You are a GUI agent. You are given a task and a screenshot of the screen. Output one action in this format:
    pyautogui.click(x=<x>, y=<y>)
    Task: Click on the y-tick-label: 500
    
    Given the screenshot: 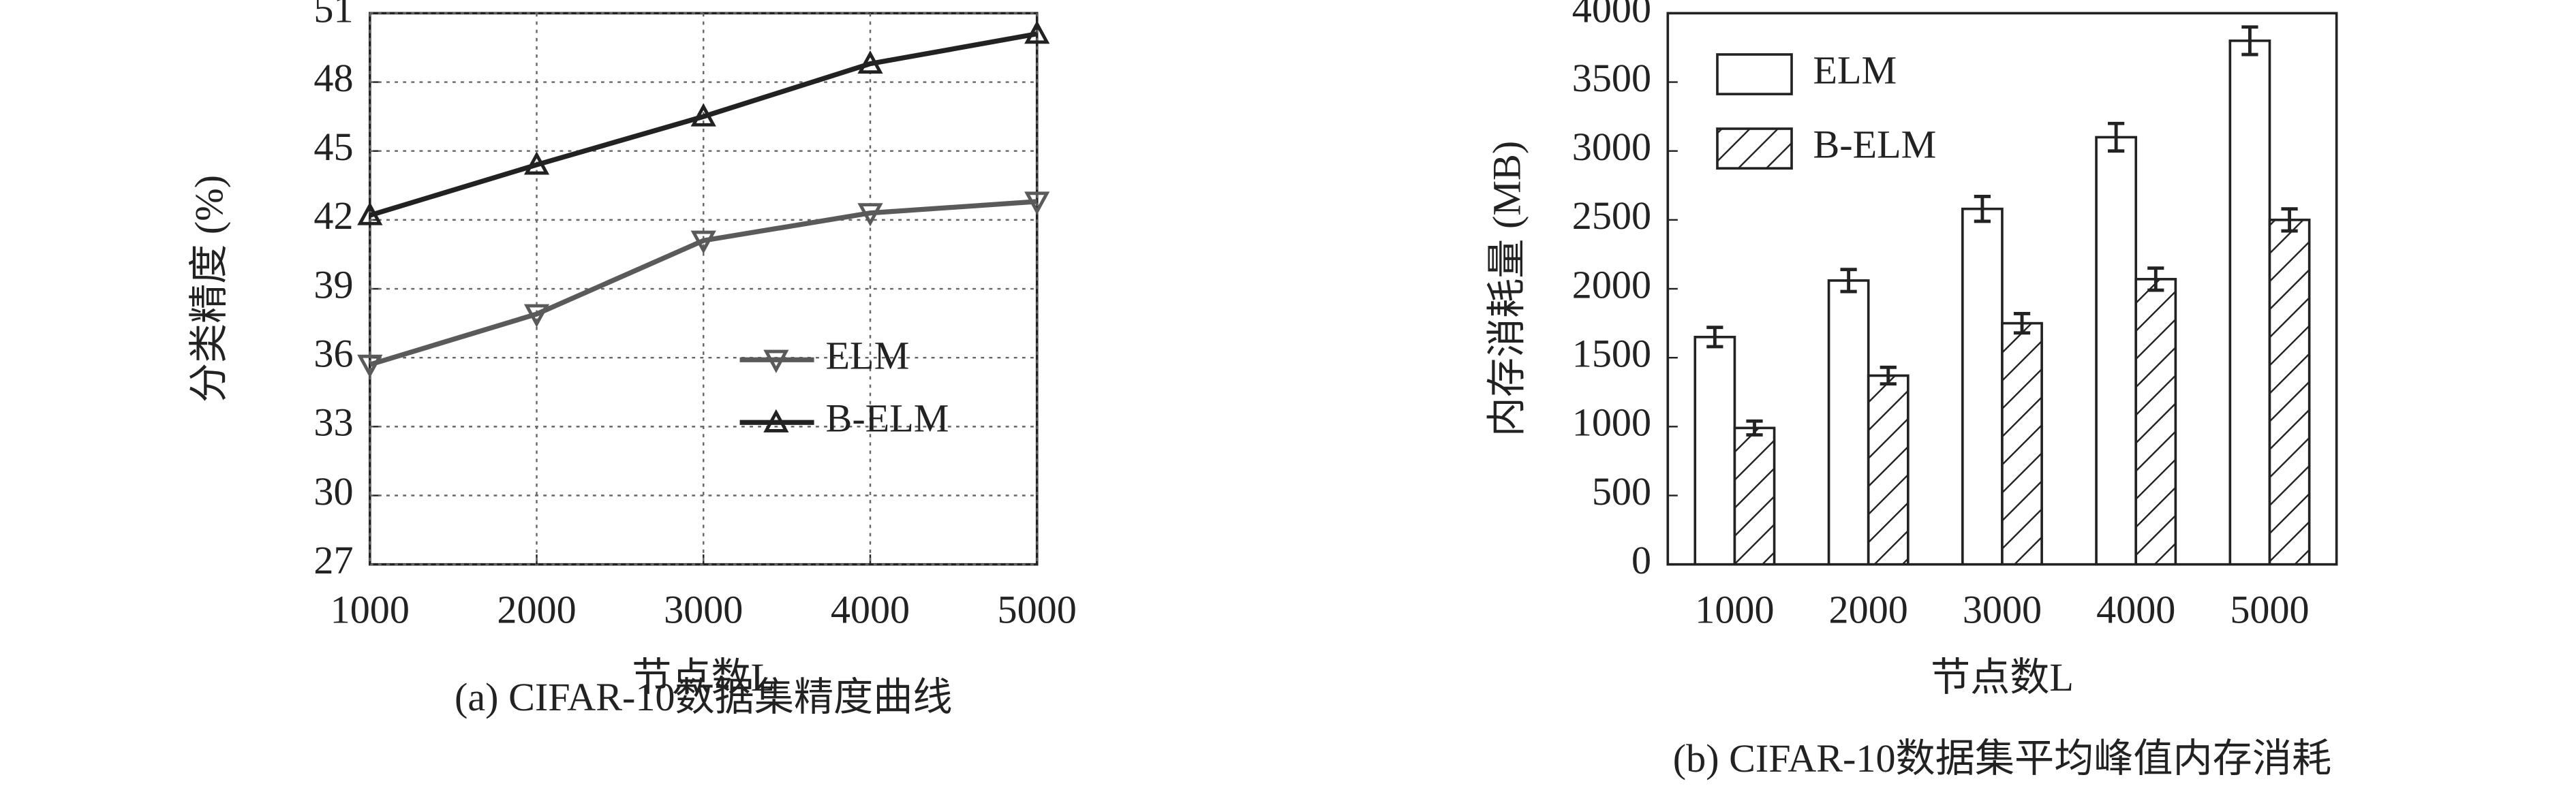 What is the action you would take?
    pyautogui.click(x=1621, y=491)
    